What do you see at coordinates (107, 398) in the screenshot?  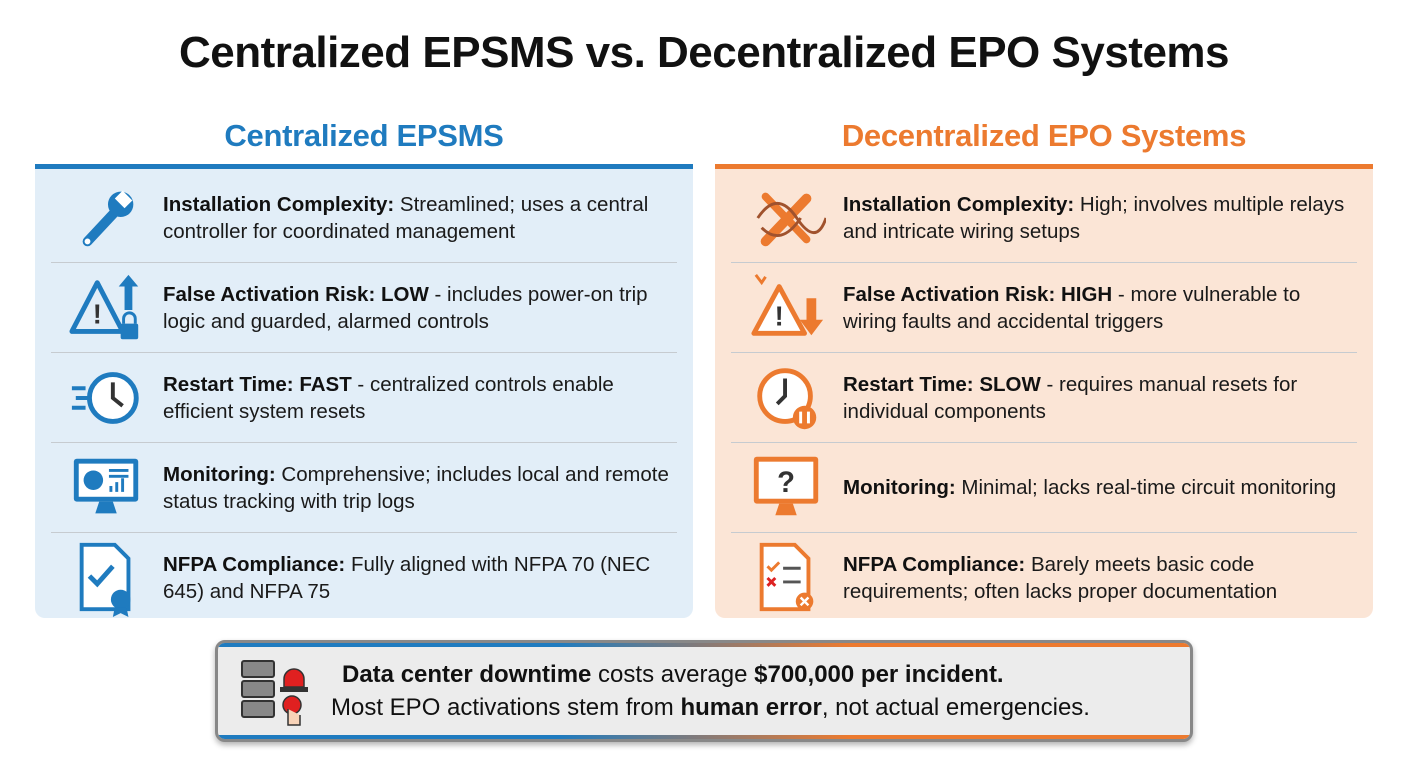 I see `fast-clock-icon` at bounding box center [107, 398].